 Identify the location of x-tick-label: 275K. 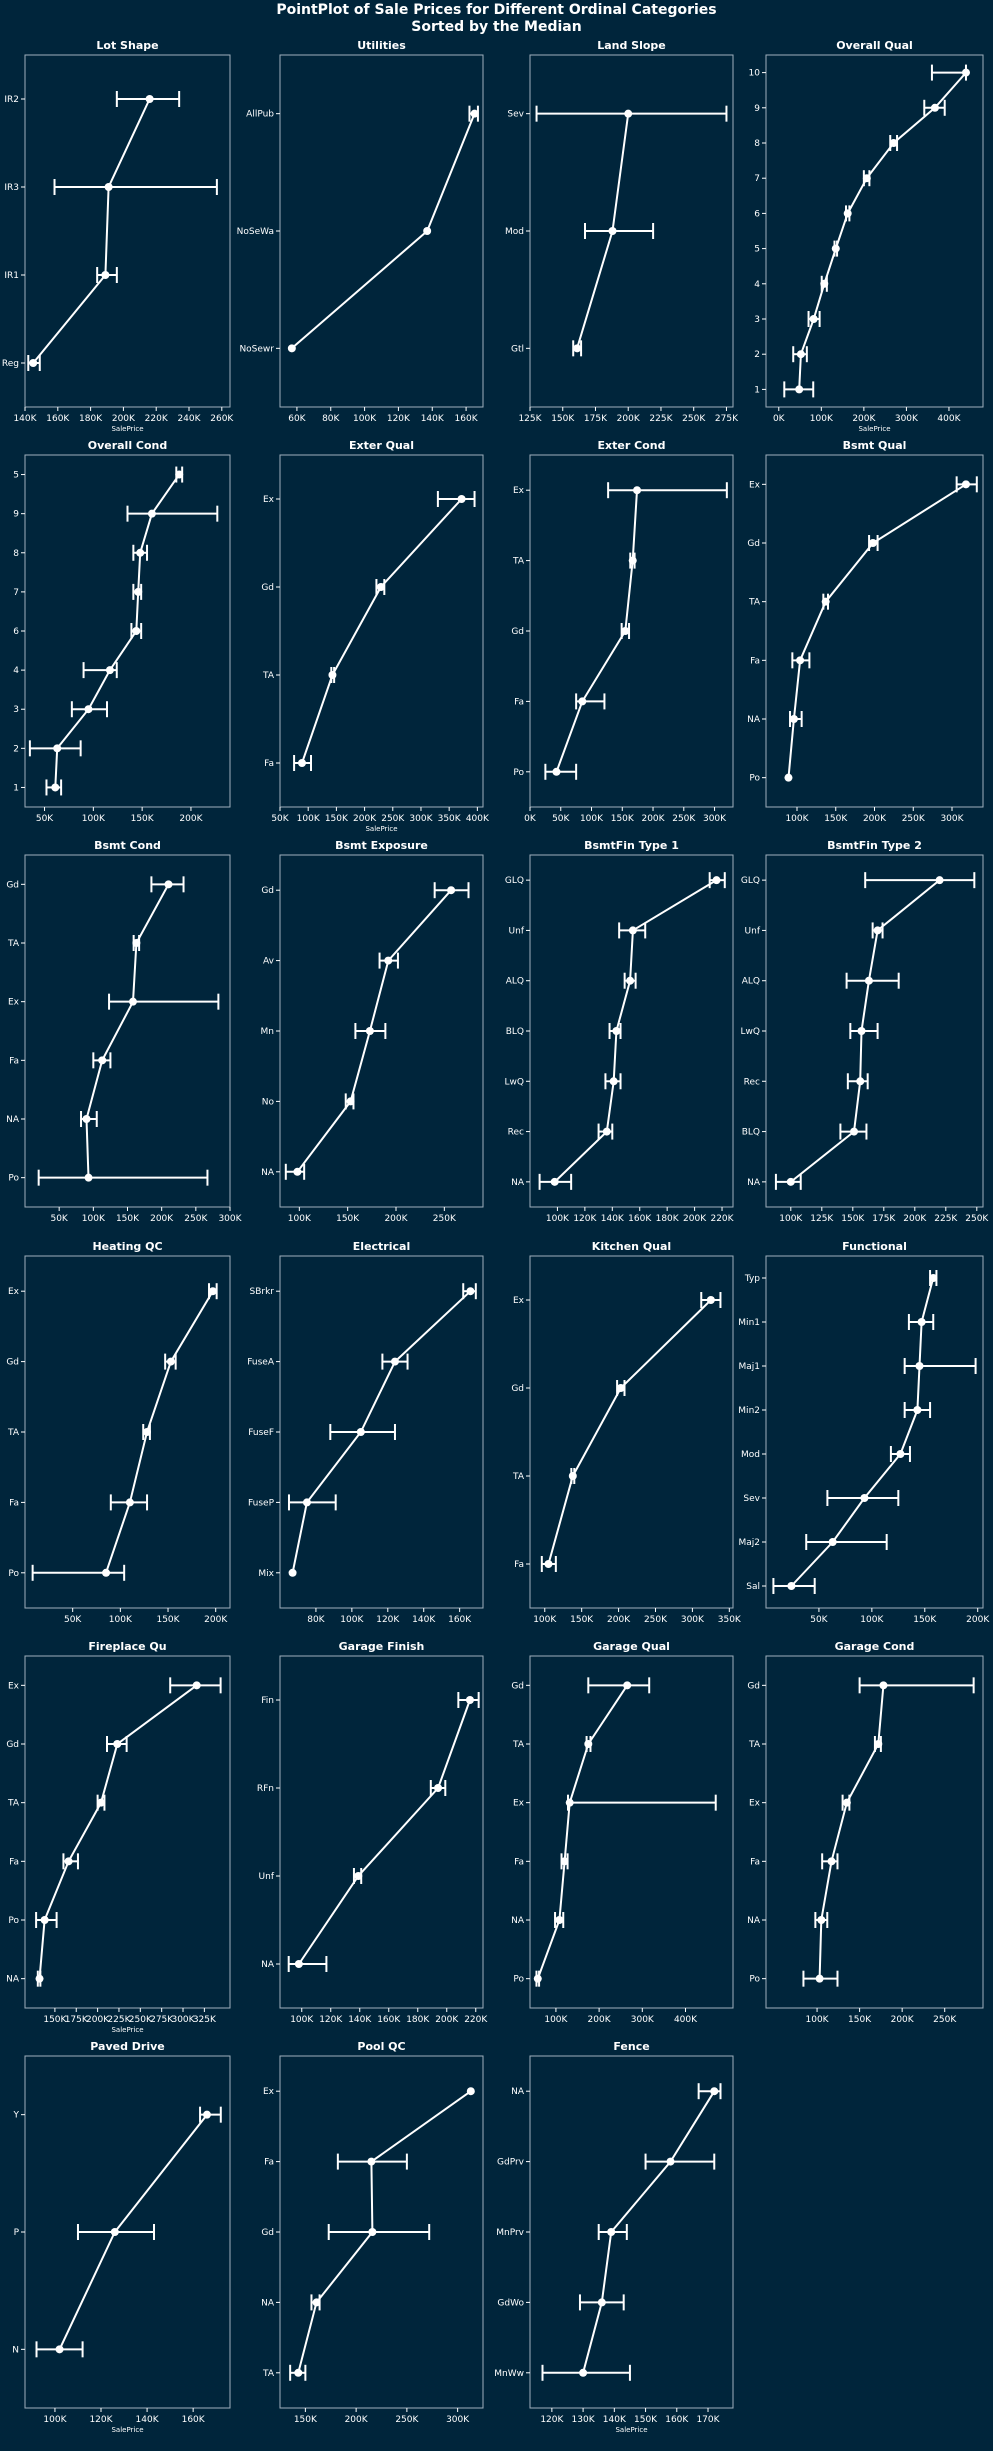
(162, 2020).